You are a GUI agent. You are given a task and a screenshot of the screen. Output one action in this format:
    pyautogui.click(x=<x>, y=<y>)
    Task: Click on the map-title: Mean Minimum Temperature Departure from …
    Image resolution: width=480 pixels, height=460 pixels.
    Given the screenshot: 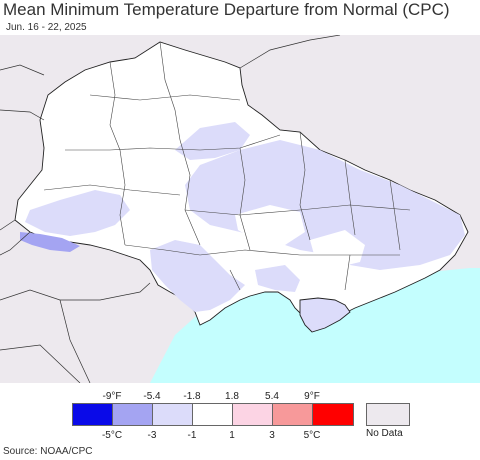 What is the action you would take?
    pyautogui.click(x=226, y=9)
    